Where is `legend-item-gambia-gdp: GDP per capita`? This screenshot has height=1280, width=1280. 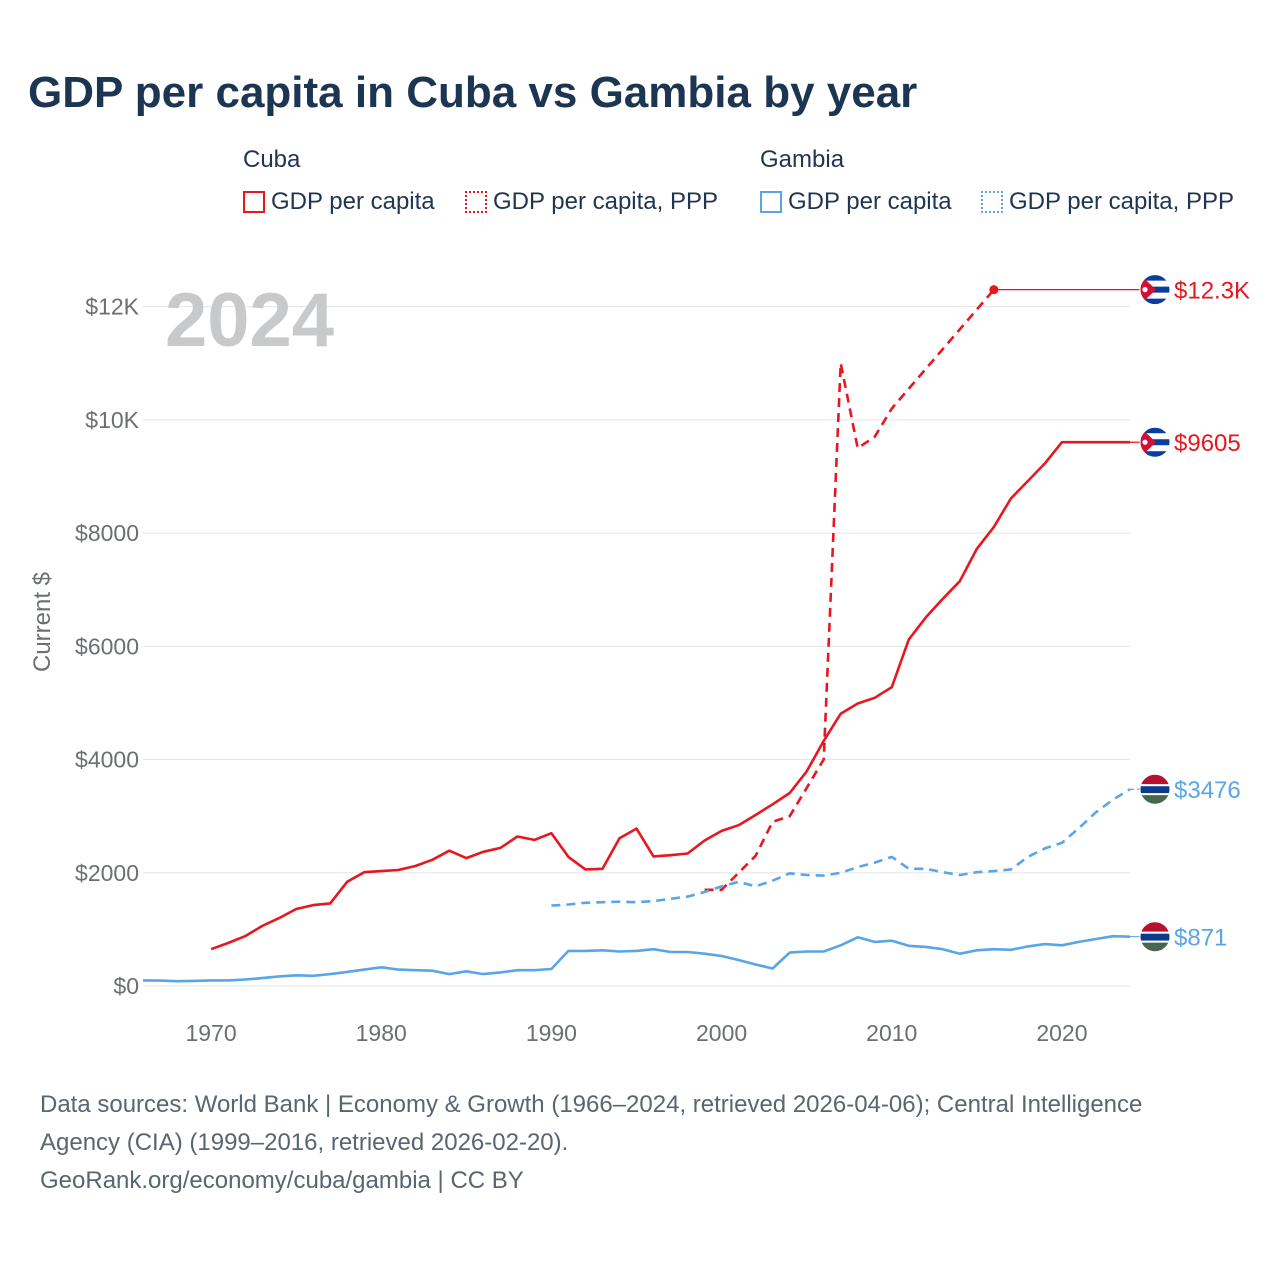
legend-item-gambia-gdp: GDP per capita is located at coordinates (856, 202).